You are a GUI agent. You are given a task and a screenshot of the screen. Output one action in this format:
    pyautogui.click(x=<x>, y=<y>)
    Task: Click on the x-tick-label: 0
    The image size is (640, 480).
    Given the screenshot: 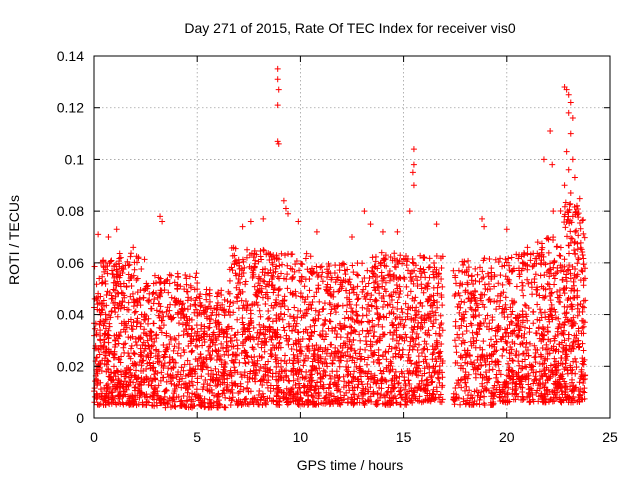 What is the action you would take?
    pyautogui.click(x=94, y=437)
    